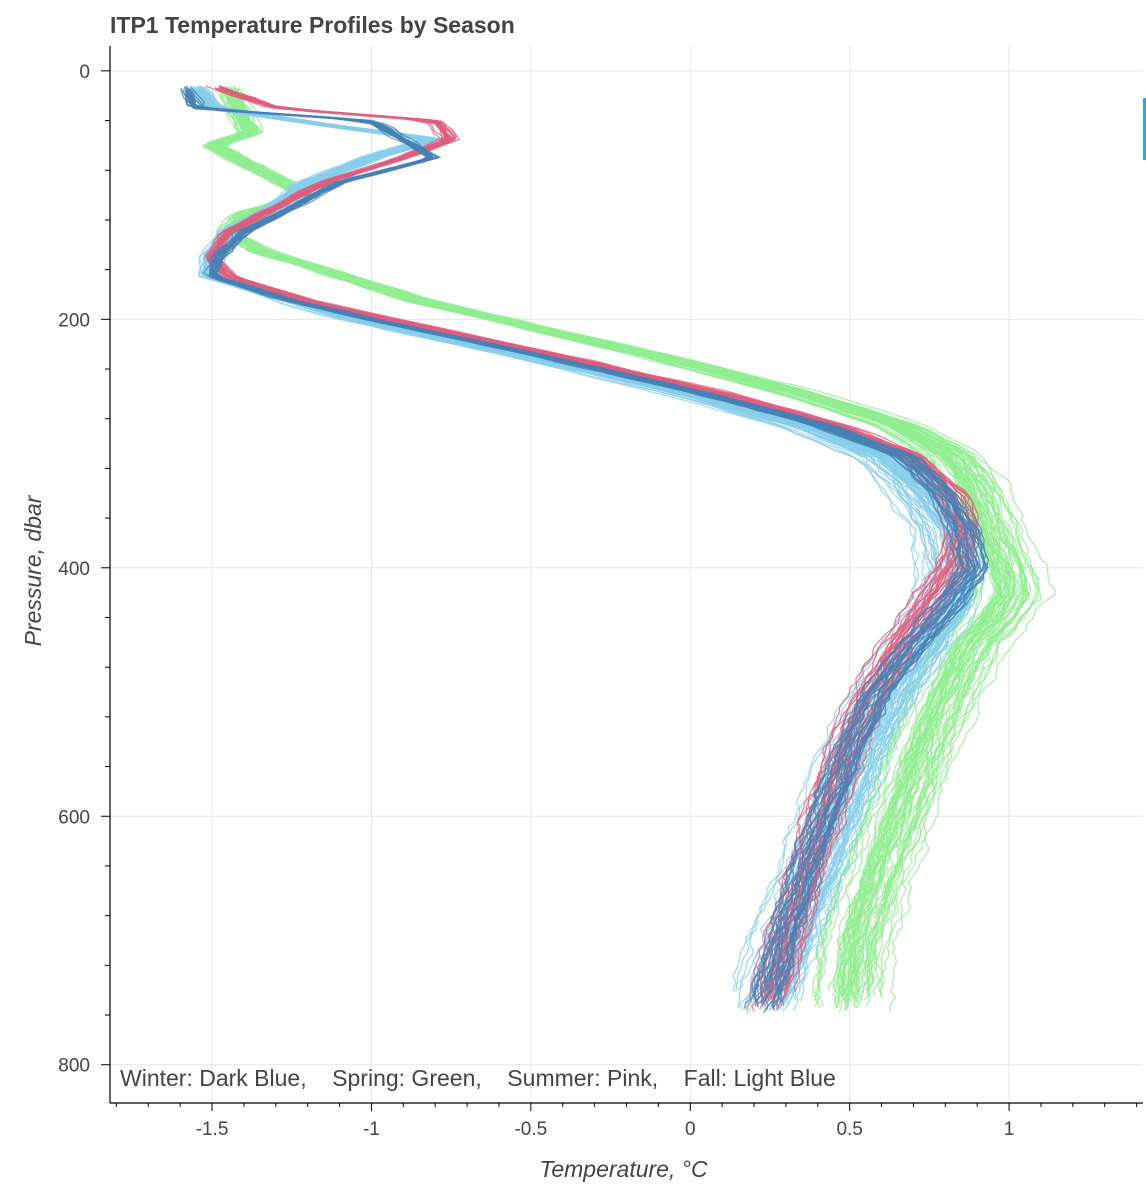  Describe the element at coordinates (84, 72) in the screenshot. I see `y-tick-label: 0` at that location.